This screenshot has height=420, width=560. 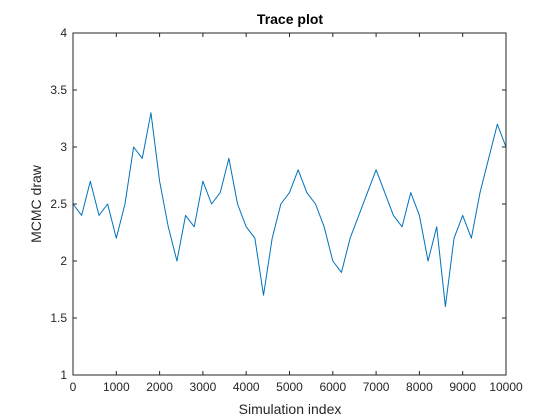 I want to click on y-tick-label: 3.5, so click(x=58, y=90).